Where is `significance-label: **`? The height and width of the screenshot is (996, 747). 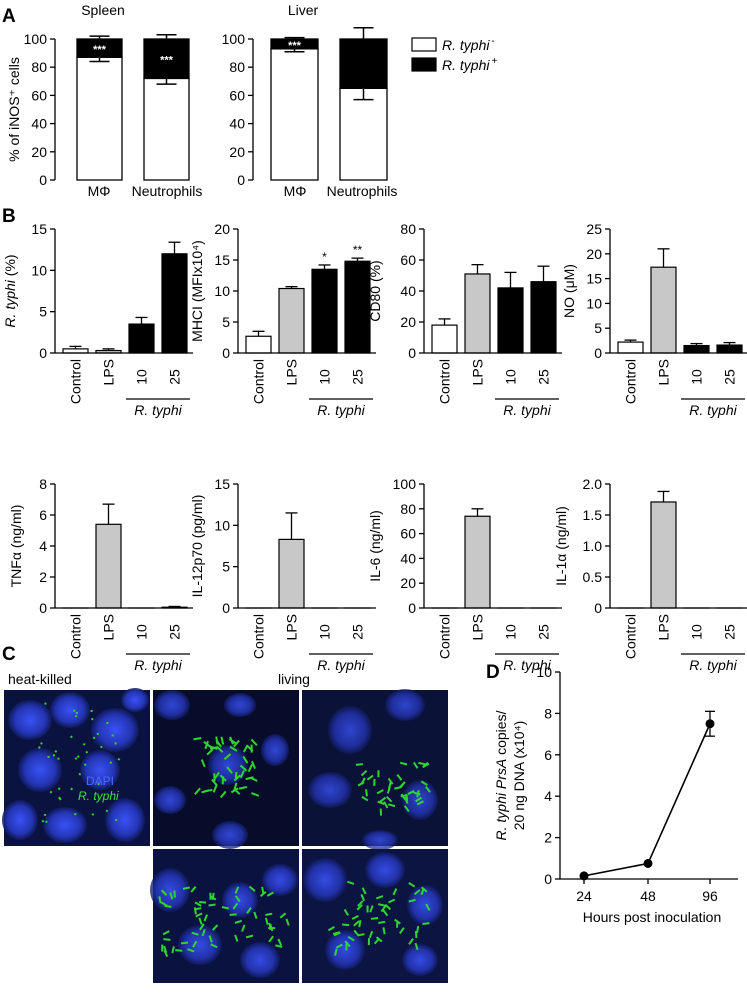
significance-label: ** is located at coordinates (358, 250).